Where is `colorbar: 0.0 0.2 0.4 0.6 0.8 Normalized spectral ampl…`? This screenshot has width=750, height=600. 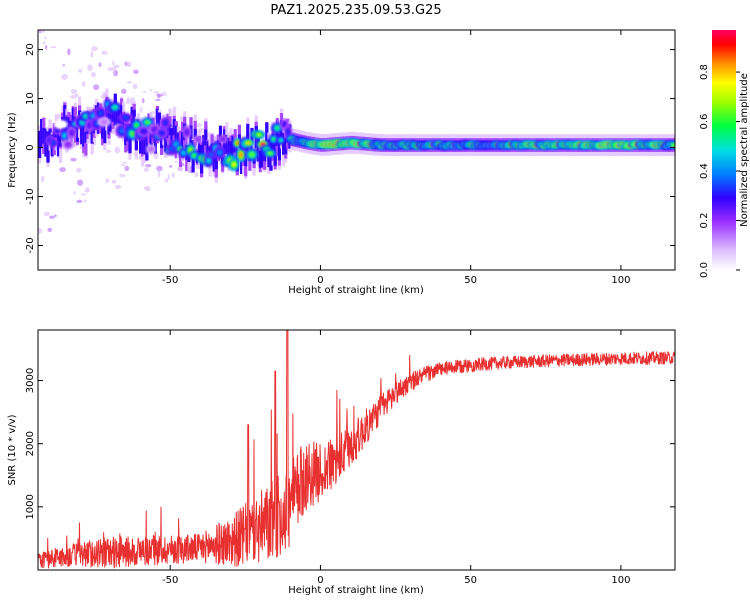 colorbar: 0.0 0.2 0.4 0.6 0.8 Normalized spectral ampl… is located at coordinates (724, 154).